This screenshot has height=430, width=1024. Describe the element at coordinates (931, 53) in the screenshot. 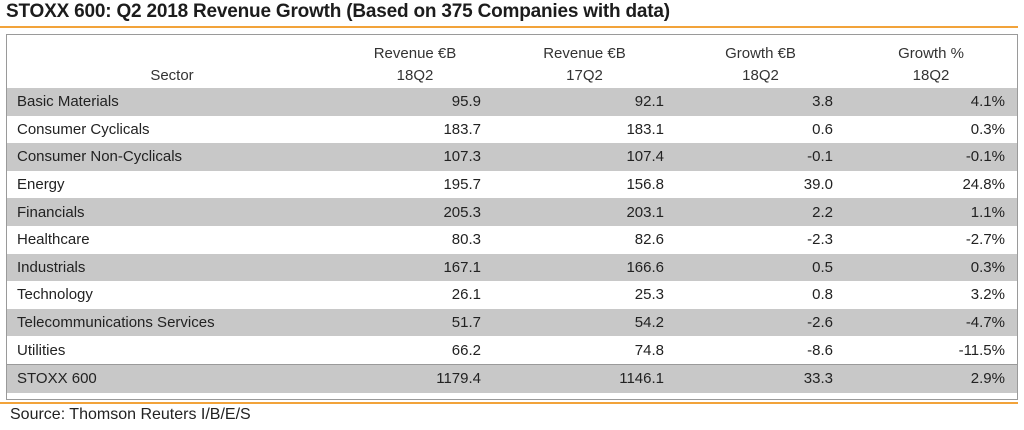

I see `header-growth-pct-label: Growth %` at that location.